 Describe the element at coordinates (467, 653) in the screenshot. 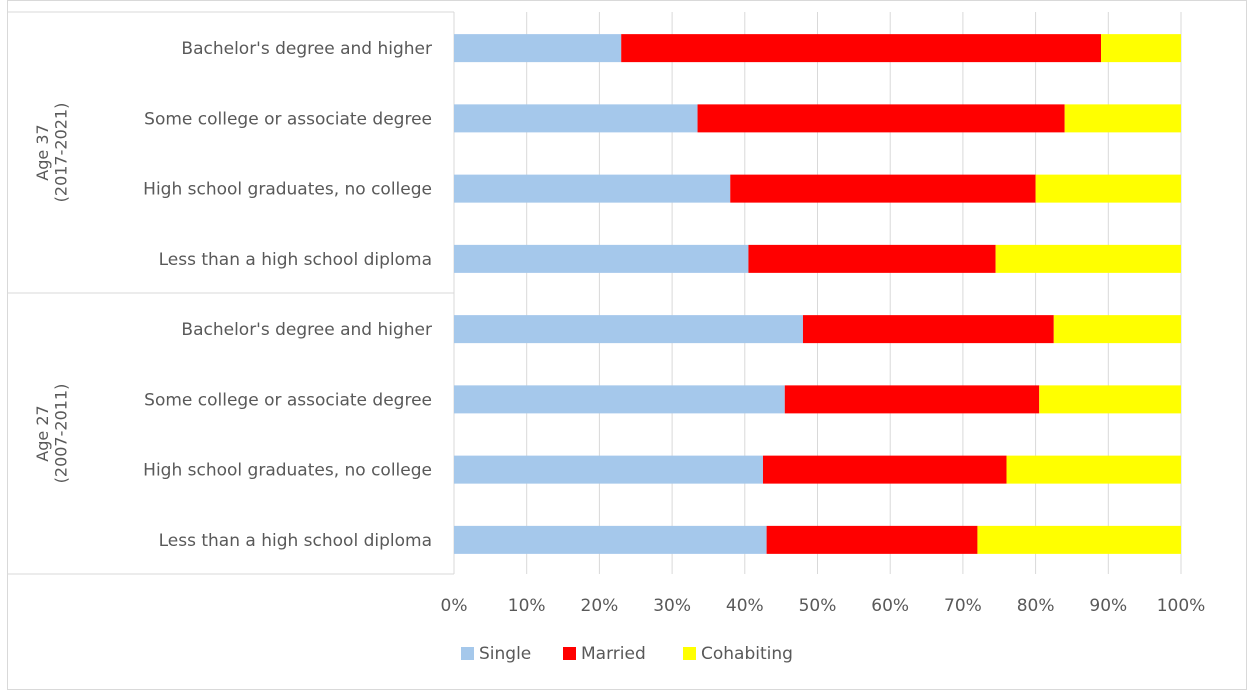

I see `legend-swatch-single` at that location.